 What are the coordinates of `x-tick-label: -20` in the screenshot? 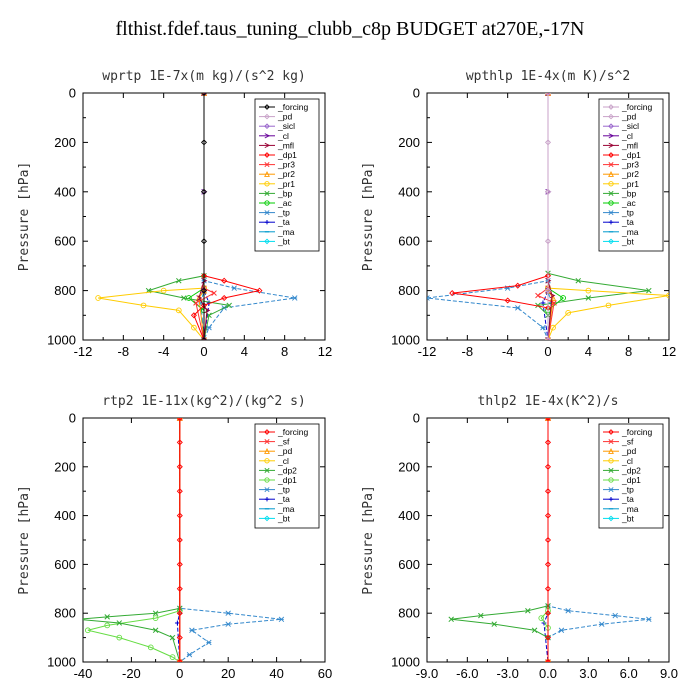 It's located at (131, 673).